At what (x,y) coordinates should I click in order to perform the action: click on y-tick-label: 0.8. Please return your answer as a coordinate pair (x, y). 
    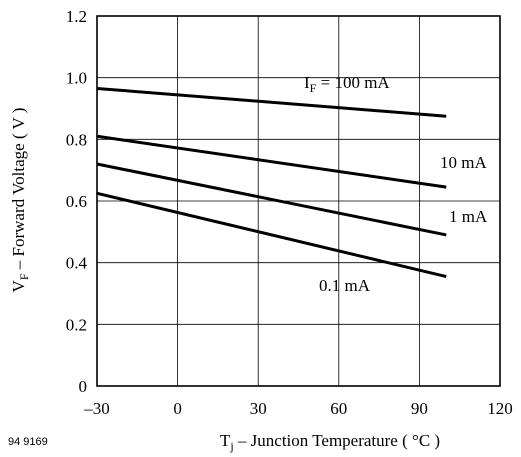
    Looking at the image, I should click on (76, 139).